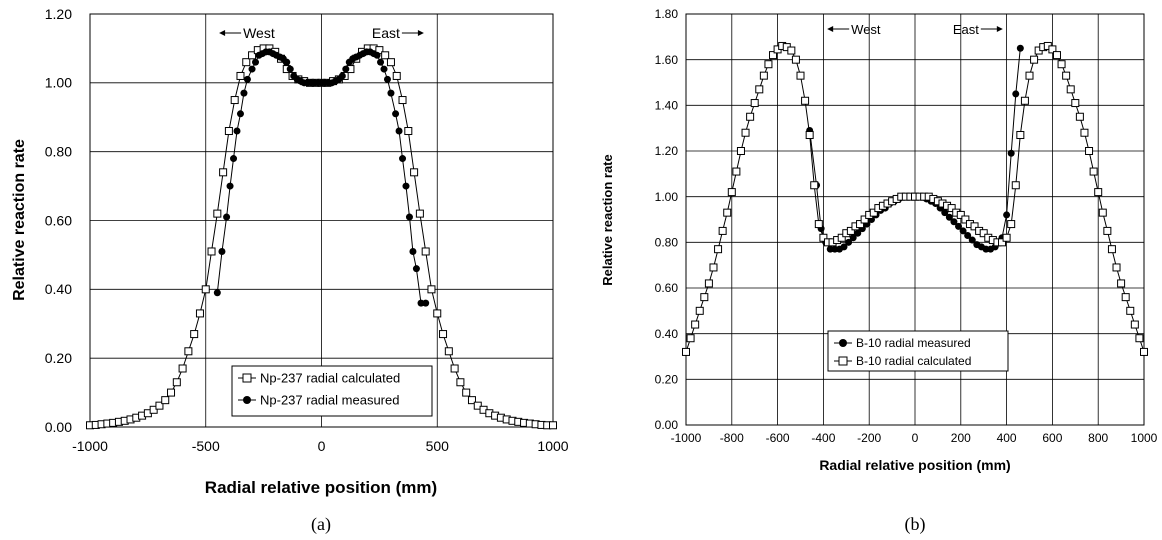  Describe the element at coordinates (222, 33) in the screenshot. I see `west-arrowhead-icon` at that location.